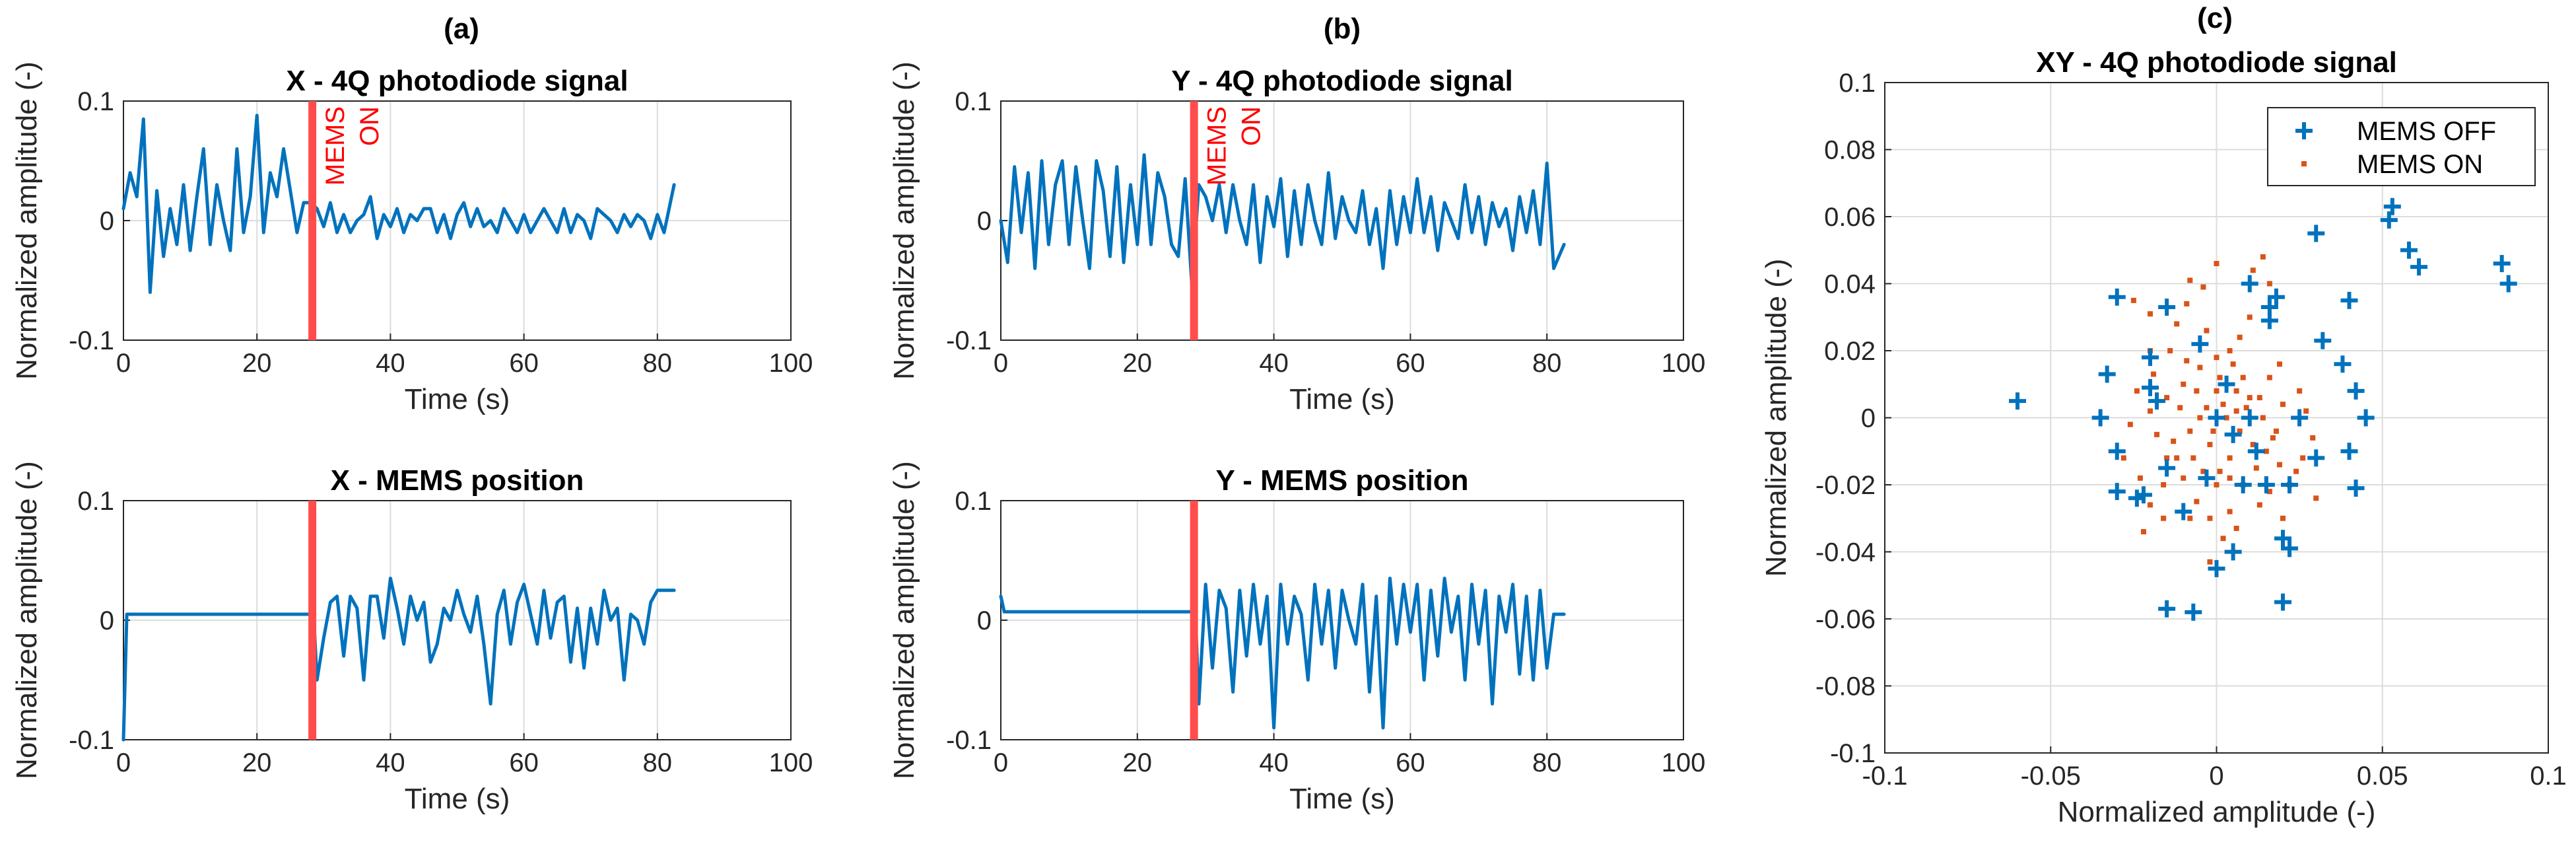 The image size is (2576, 854). What do you see at coordinates (2304, 163) in the screenshot?
I see `legend-marker-mems-on` at bounding box center [2304, 163].